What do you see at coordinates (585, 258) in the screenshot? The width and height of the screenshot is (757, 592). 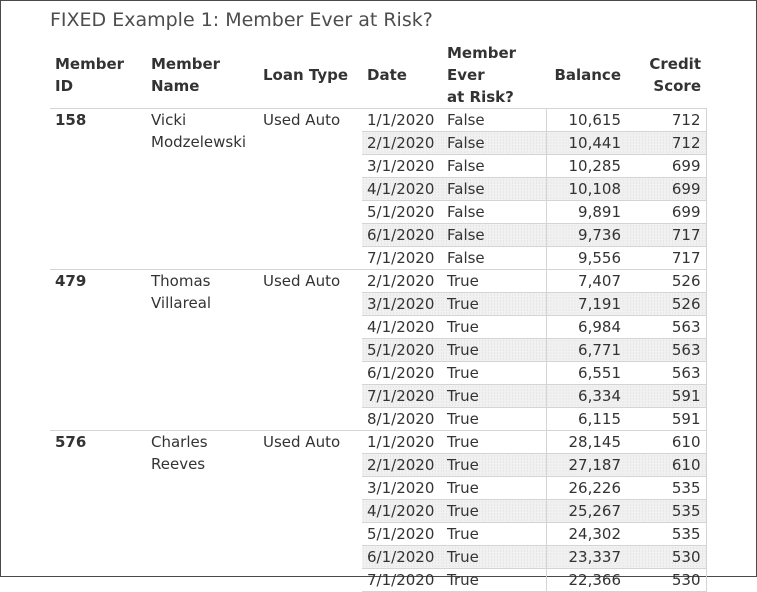 I see `balance-cell: 9,556` at bounding box center [585, 258].